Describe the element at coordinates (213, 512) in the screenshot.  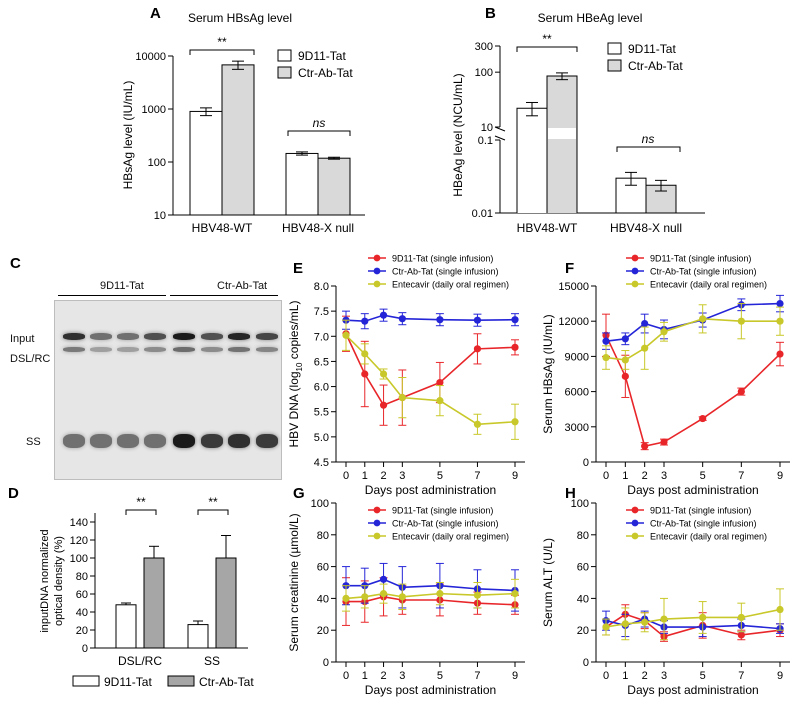
I see `sig-bracket-d` at that location.